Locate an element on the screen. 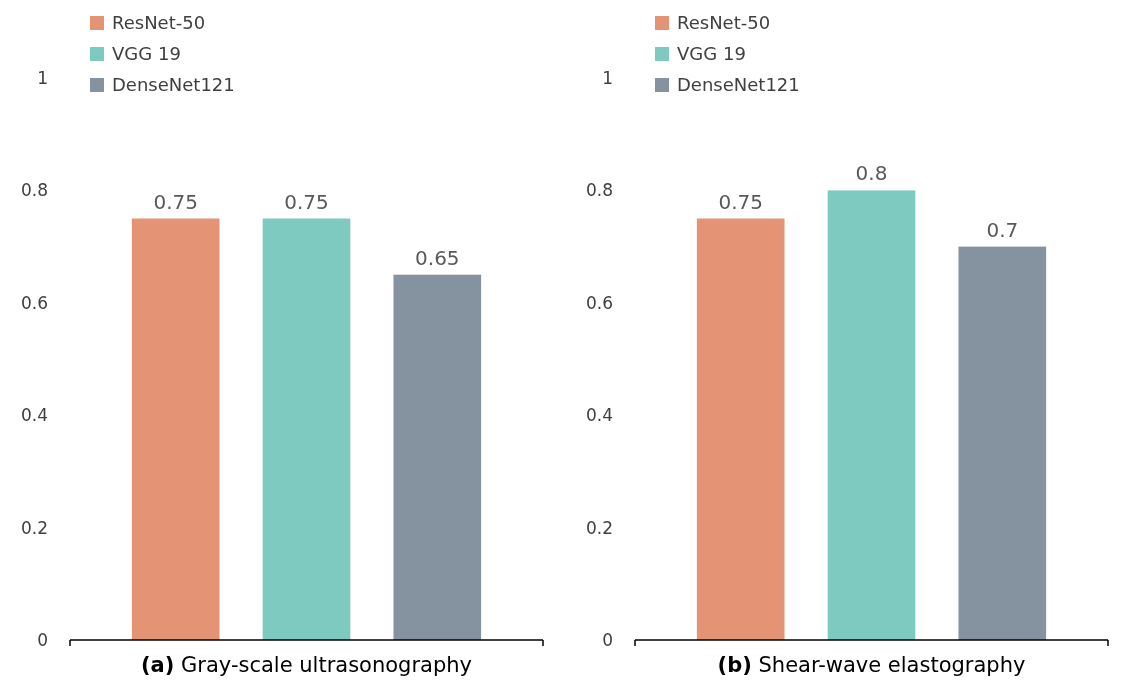 This screenshot has height=686, width=1146. data-label: 0.65 is located at coordinates (437, 257).